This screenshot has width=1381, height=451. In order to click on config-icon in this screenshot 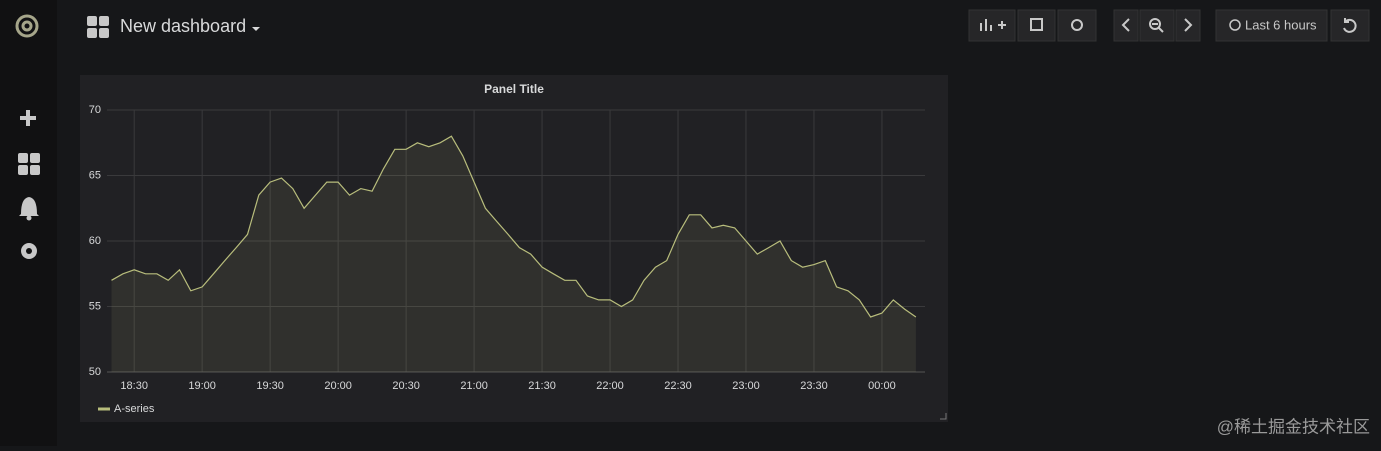, I will do `click(29, 251)`.